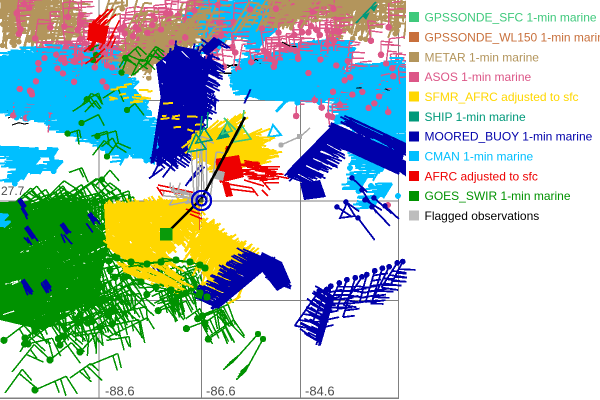 The height and width of the screenshot is (400, 600). Describe the element at coordinates (502, 97) in the screenshot. I see `svg-text: SFMR_AFRC adjusted to sfc` at that location.